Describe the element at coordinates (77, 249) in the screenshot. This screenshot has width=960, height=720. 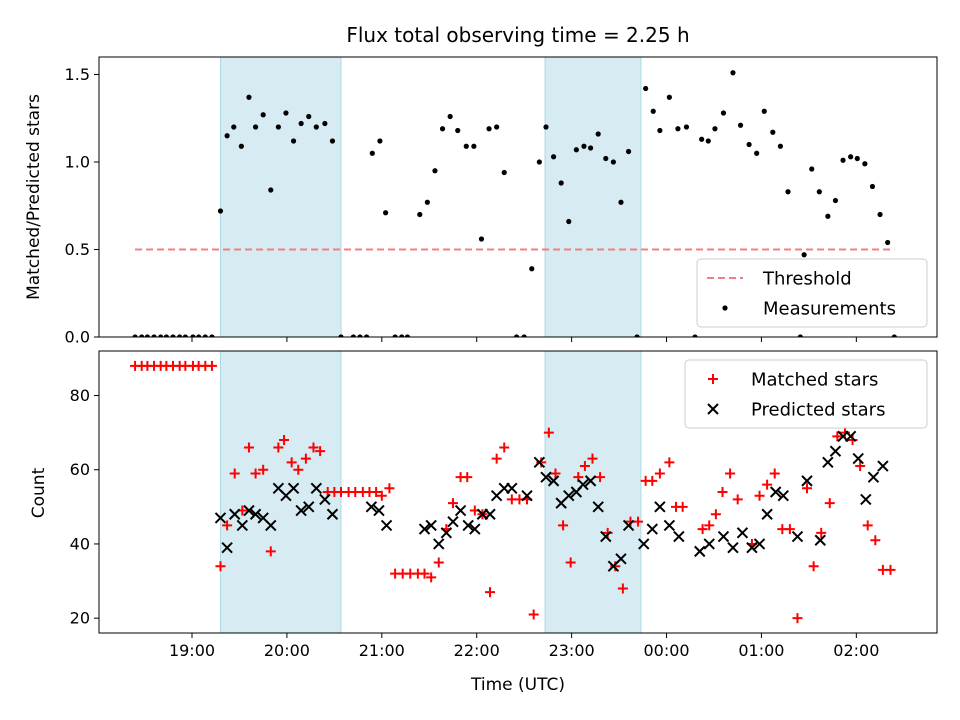
I see `top-y-tick-label-1: 0.5` at that location.